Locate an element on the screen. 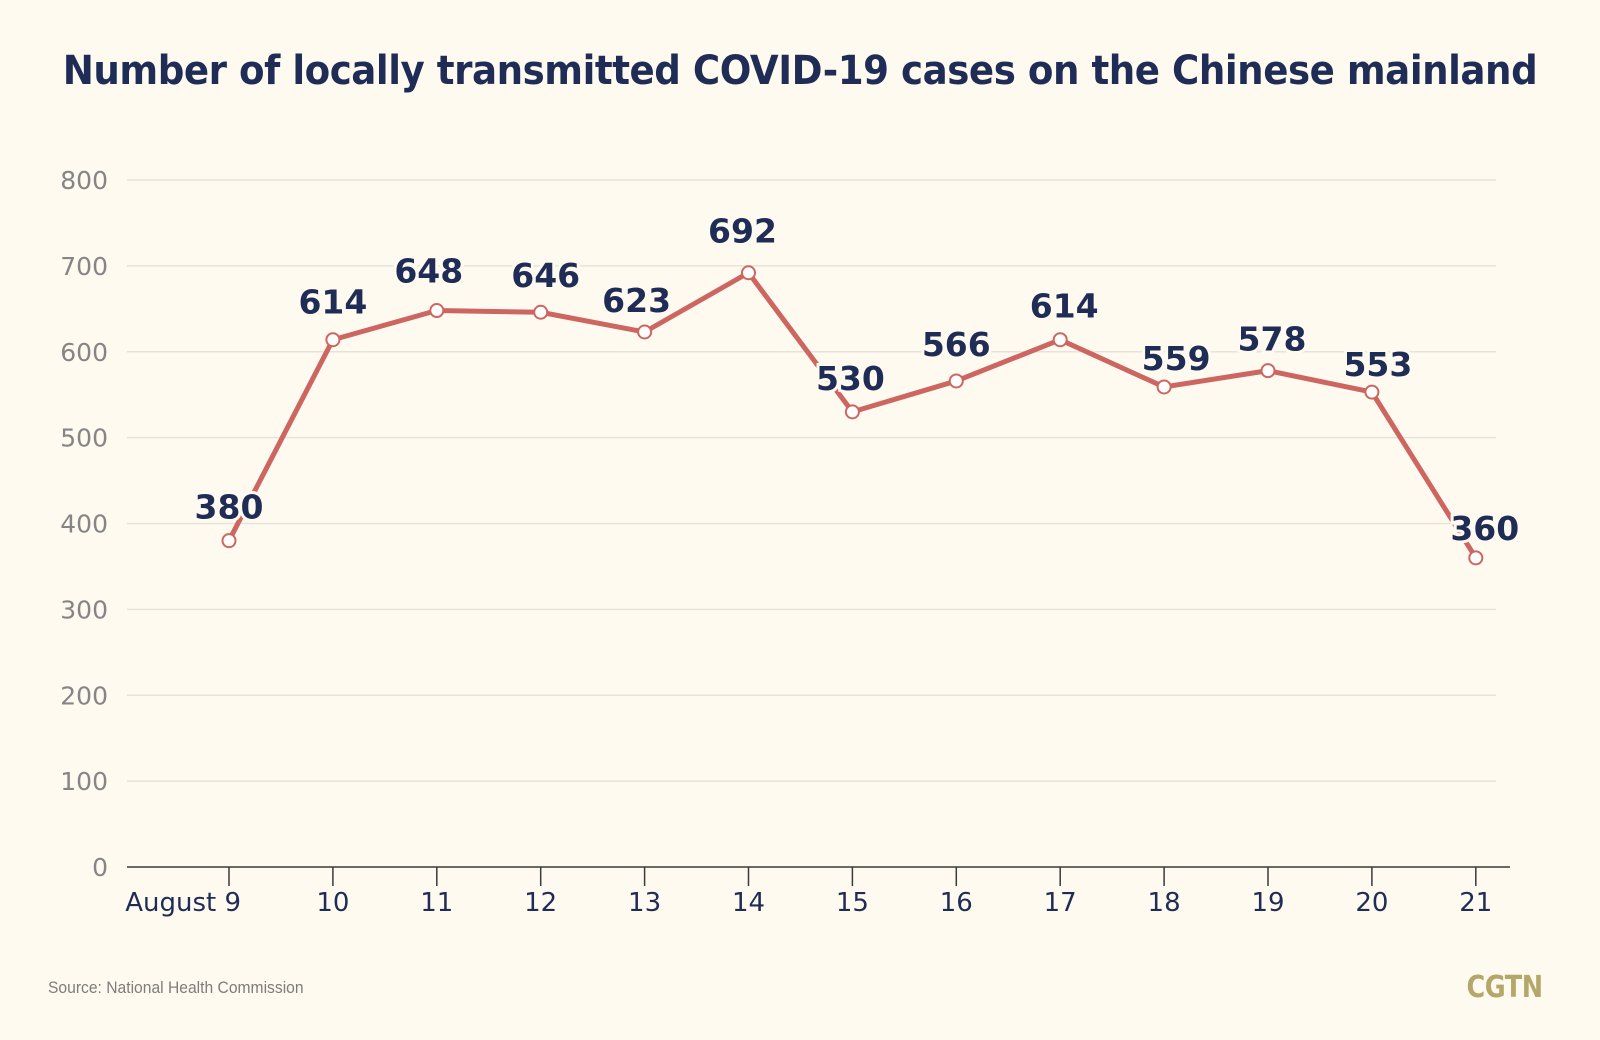 This screenshot has height=1040, width=1600. y-tick-label-800: 800 is located at coordinates (84, 180).